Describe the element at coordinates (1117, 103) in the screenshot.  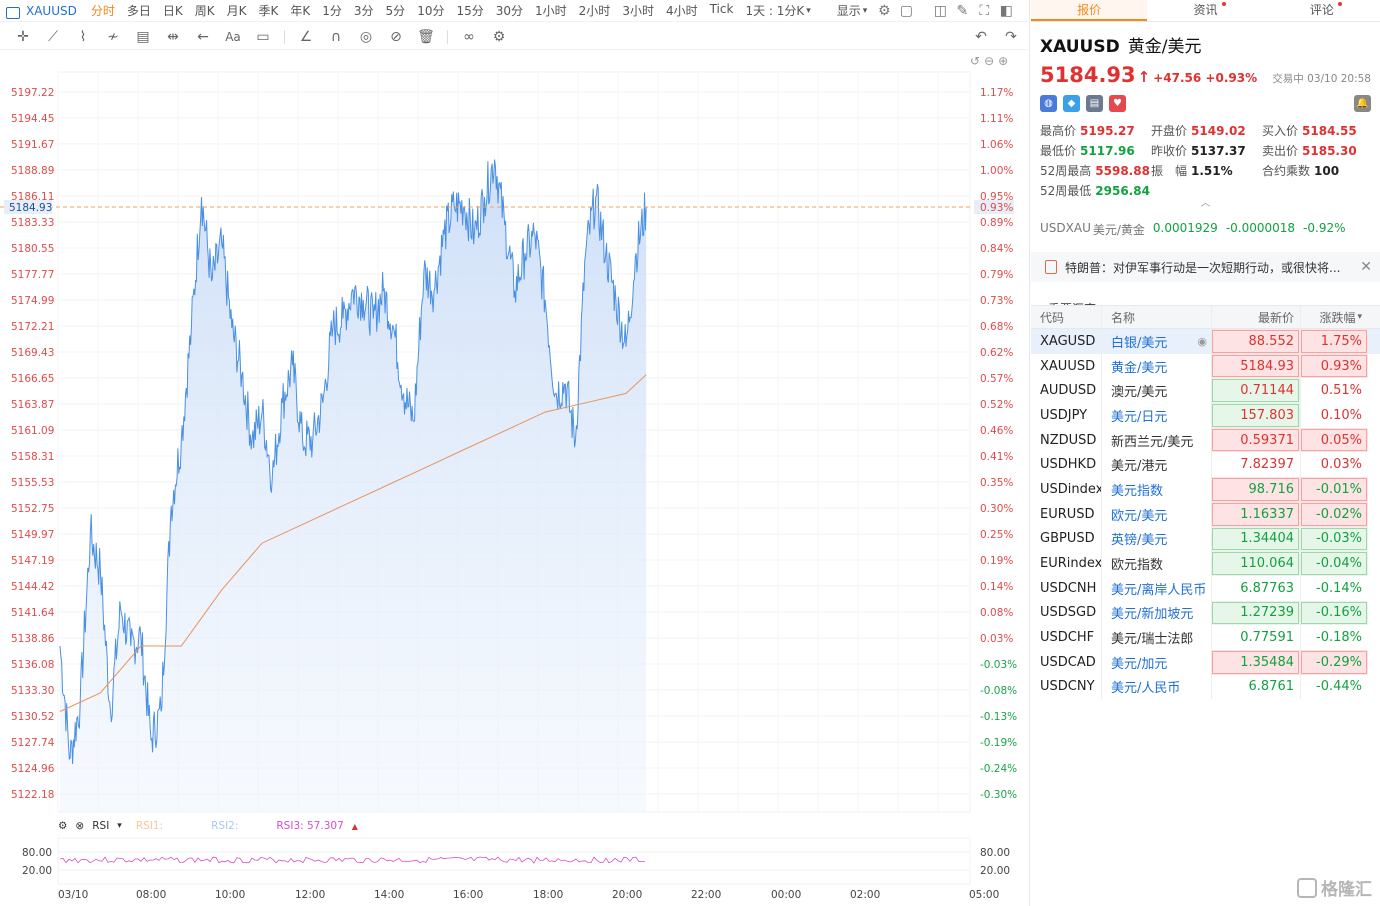
I see `heart-icon: ♥` at that location.